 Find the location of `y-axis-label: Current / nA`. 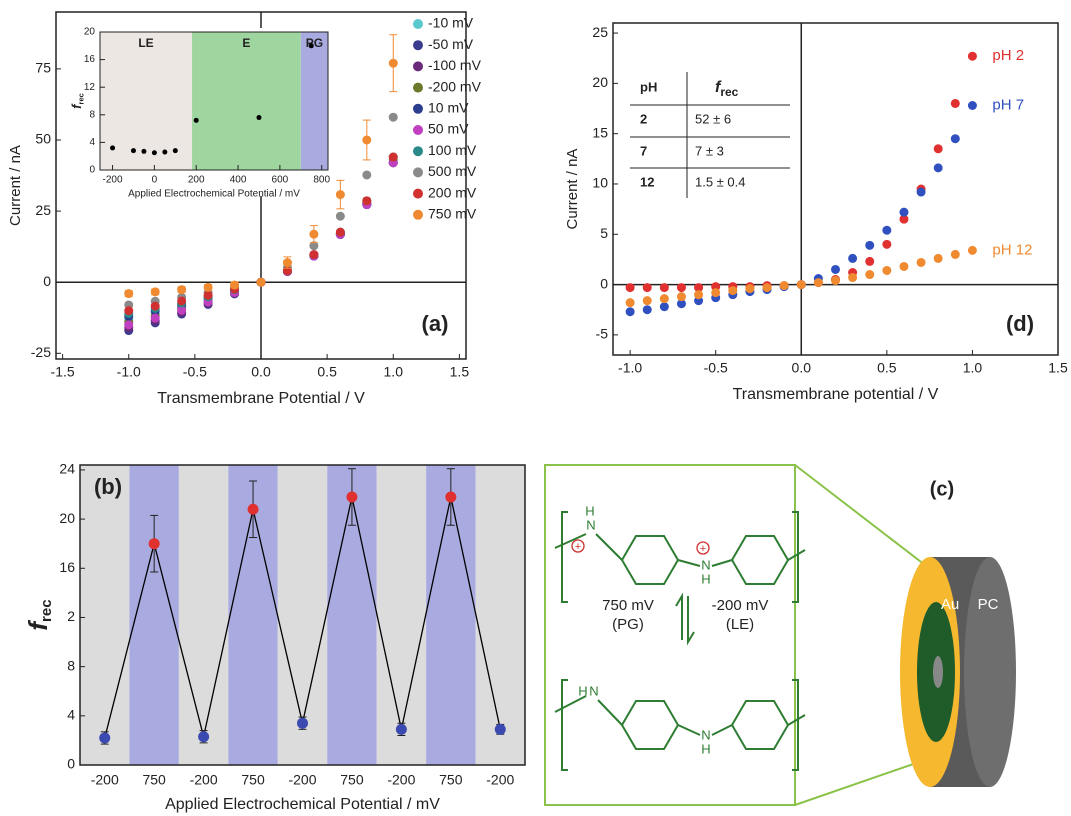

y-axis-label: Current / nA is located at coordinates (572, 189).